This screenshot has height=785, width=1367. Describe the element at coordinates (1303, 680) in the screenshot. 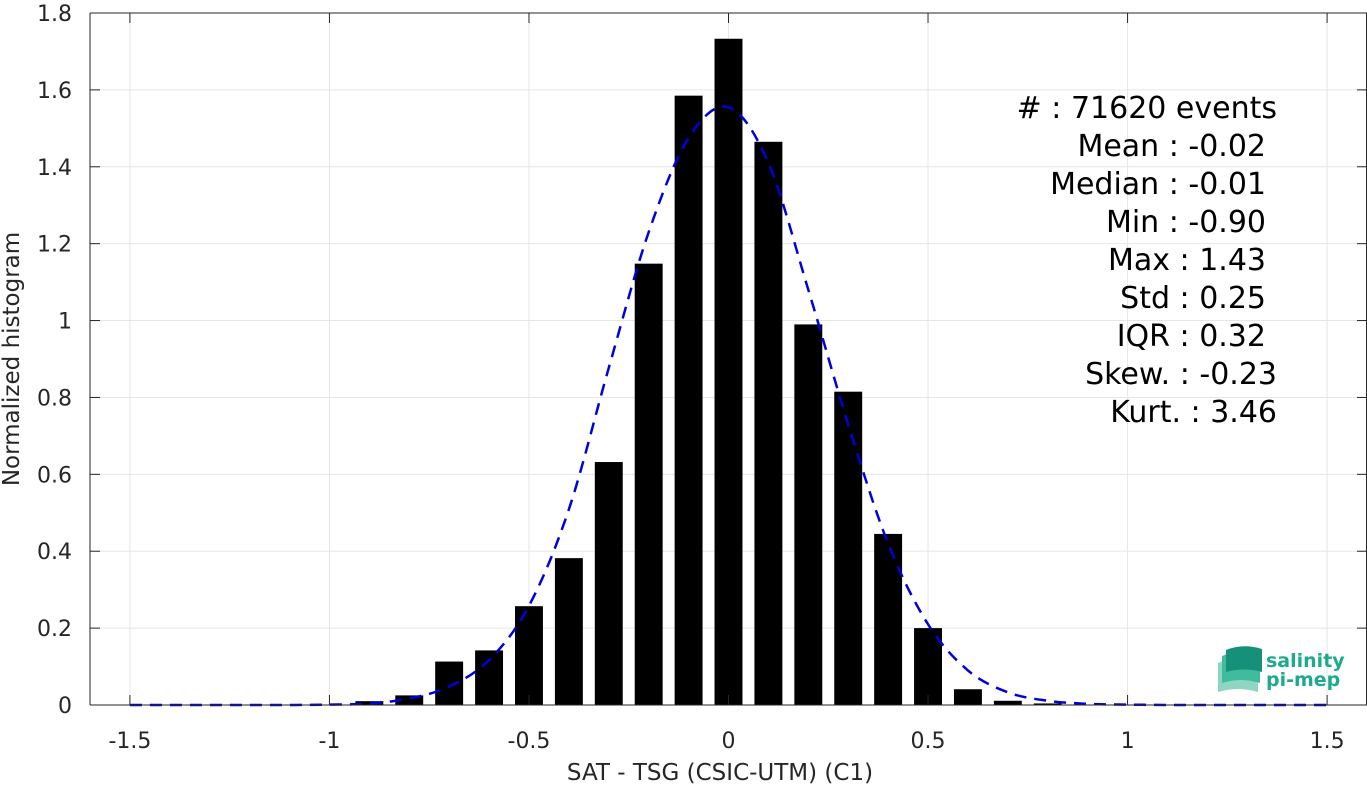

I see `logo-line-2: pi-mep` at that location.